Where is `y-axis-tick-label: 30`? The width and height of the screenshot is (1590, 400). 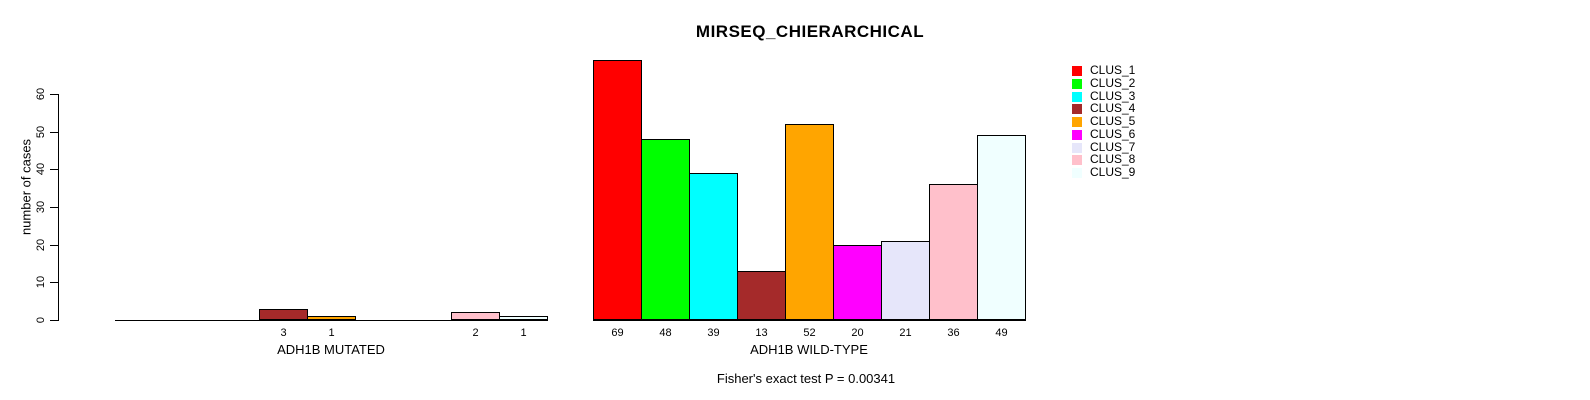 y-axis-tick-label: 30 is located at coordinates (41, 207).